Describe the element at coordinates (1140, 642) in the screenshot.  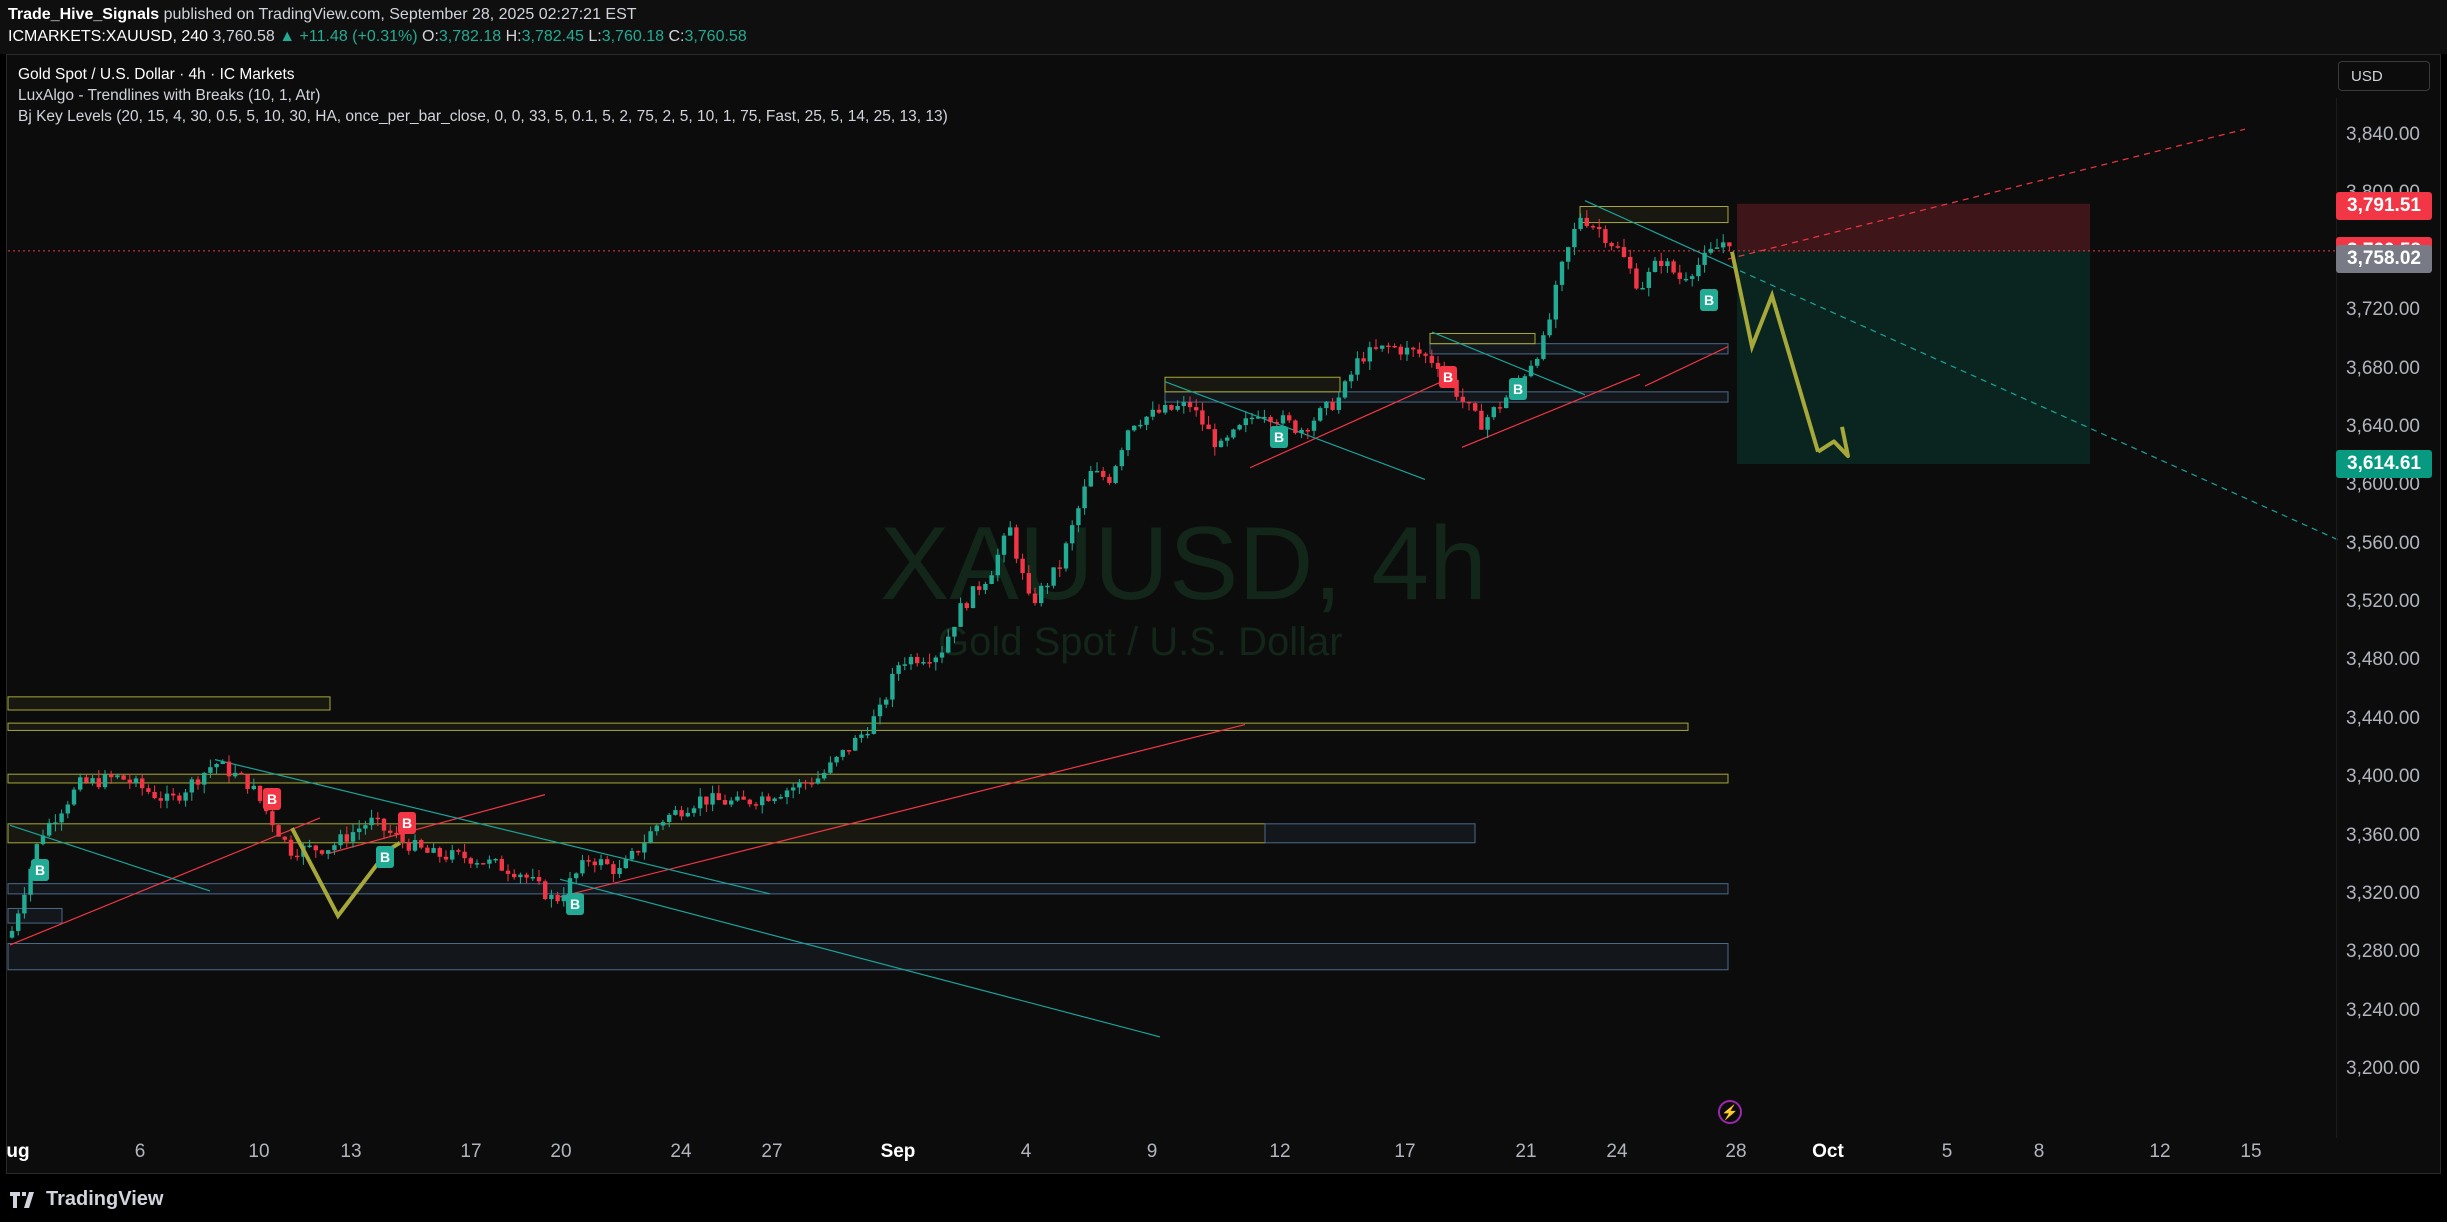
I see `watermark-name: Gold Spot / U.S. Dollar` at that location.